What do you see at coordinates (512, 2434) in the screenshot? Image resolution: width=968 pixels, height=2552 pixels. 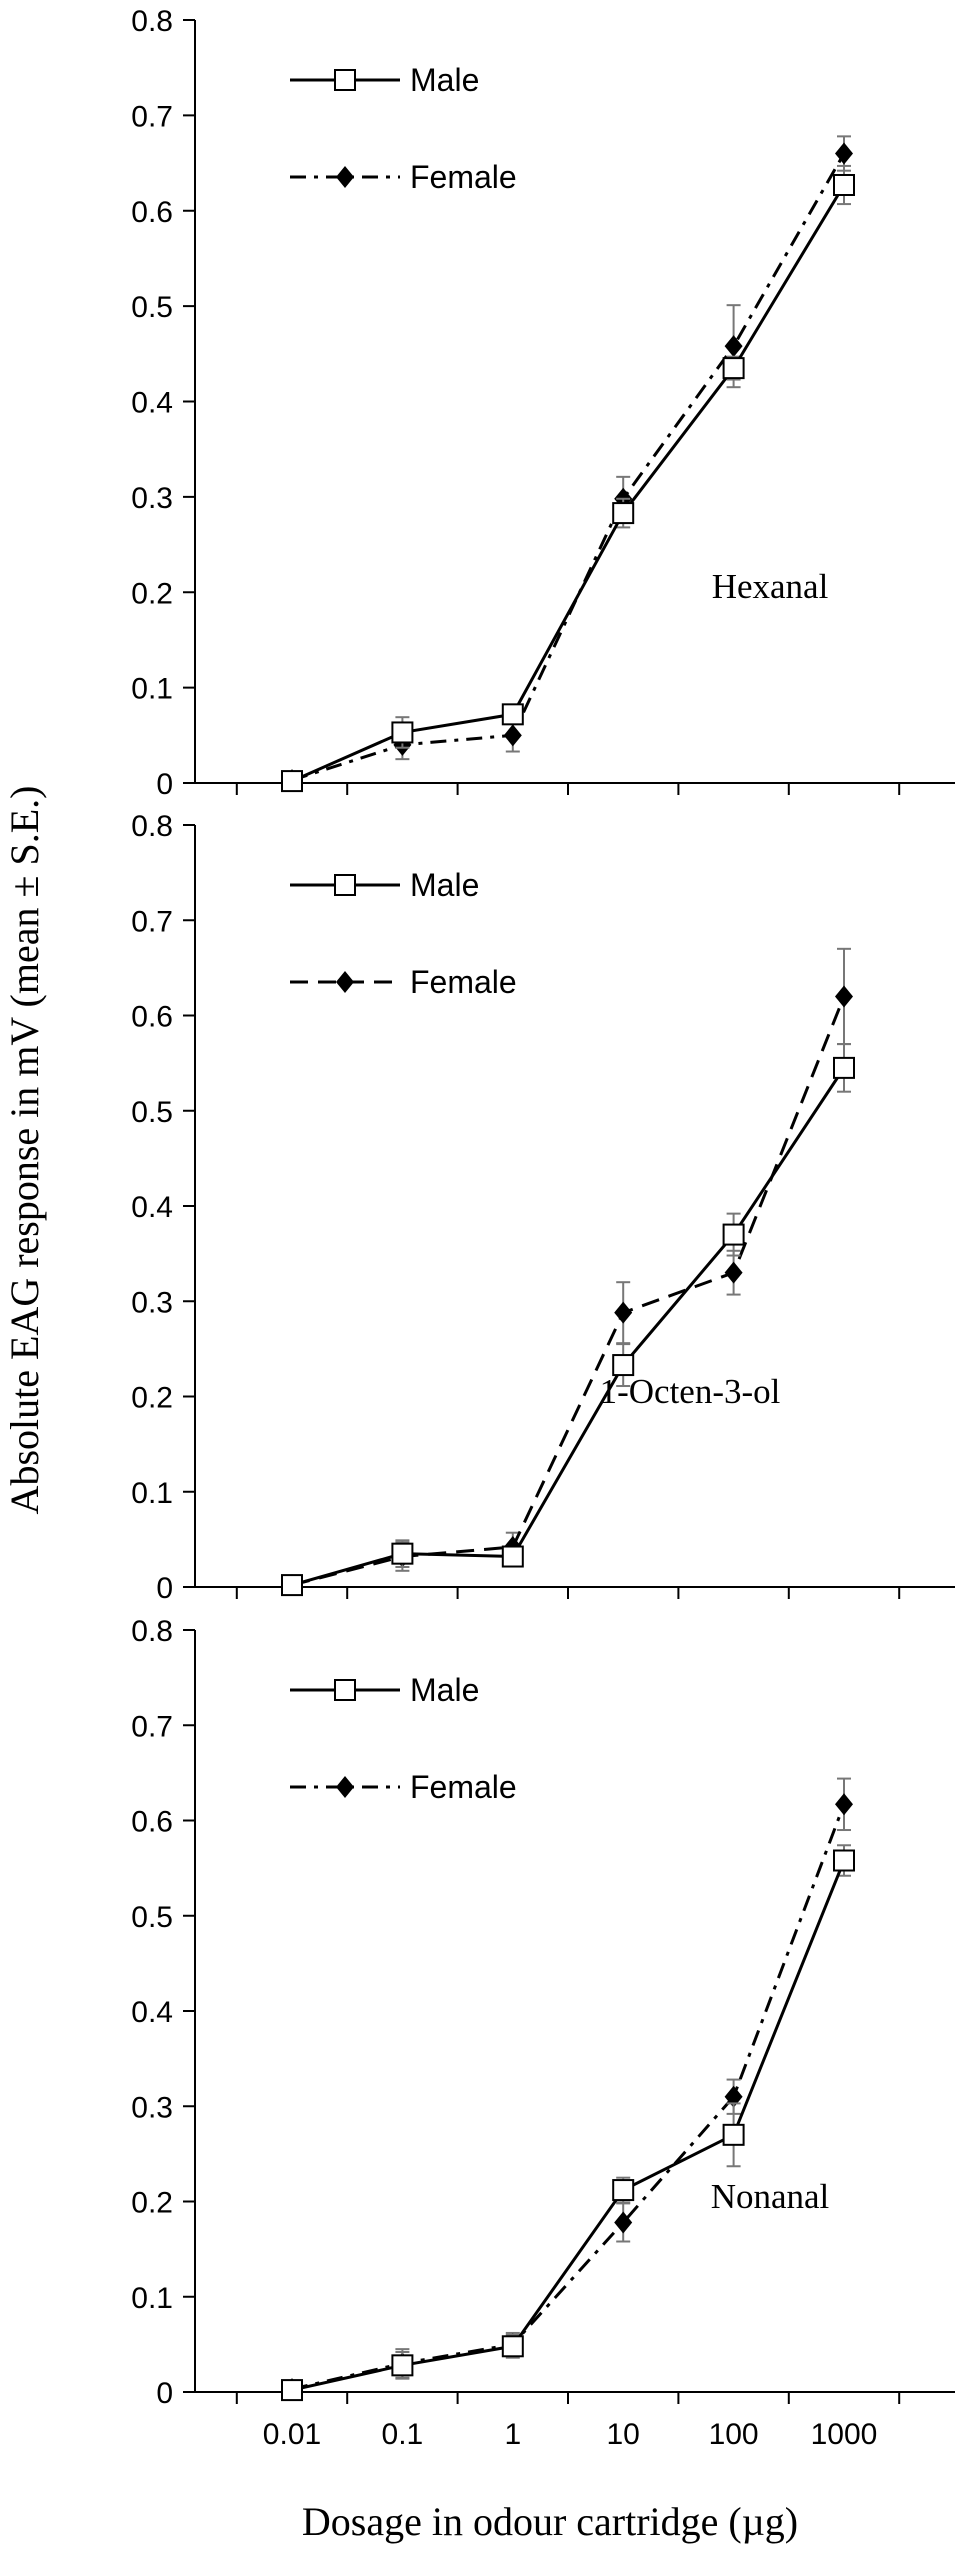 I see `x-tick-label: 1` at bounding box center [512, 2434].